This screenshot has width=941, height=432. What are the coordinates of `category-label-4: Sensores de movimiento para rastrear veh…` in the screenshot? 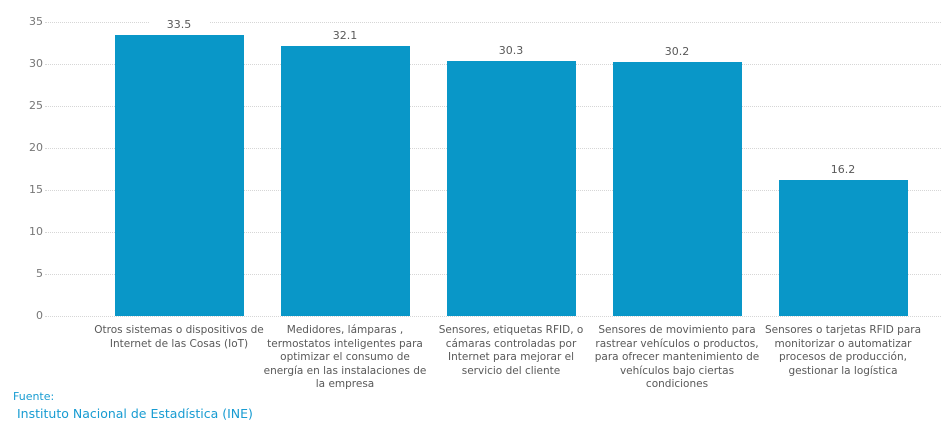 It's located at (677, 357).